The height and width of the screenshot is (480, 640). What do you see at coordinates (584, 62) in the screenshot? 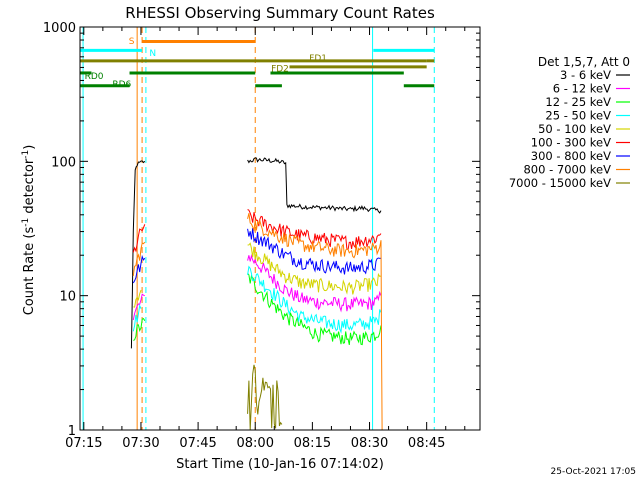
I see `legend-title: Det 1,5,7, Att 0` at bounding box center [584, 62].